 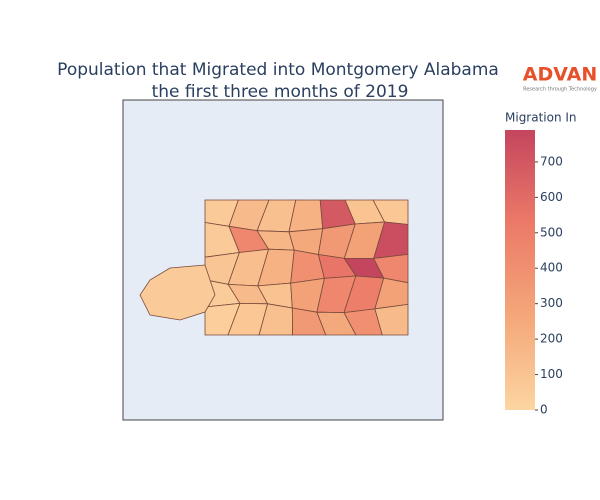 What do you see at coordinates (560, 75) in the screenshot?
I see `logo: ADVAN` at bounding box center [560, 75].